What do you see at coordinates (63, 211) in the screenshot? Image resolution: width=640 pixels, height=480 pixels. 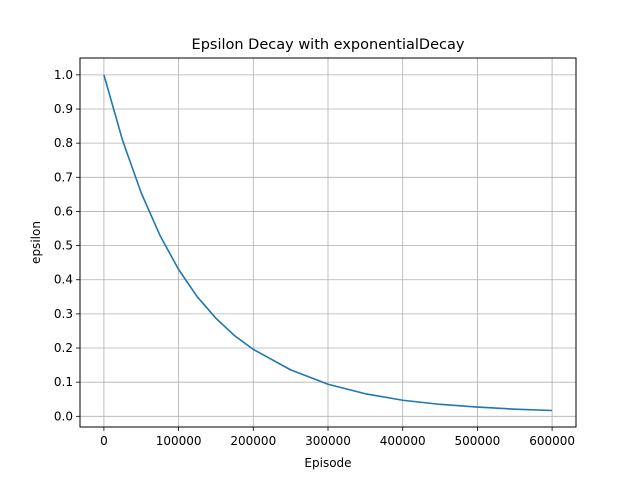 I see `y-tick-label: 0.6` at bounding box center [63, 211].